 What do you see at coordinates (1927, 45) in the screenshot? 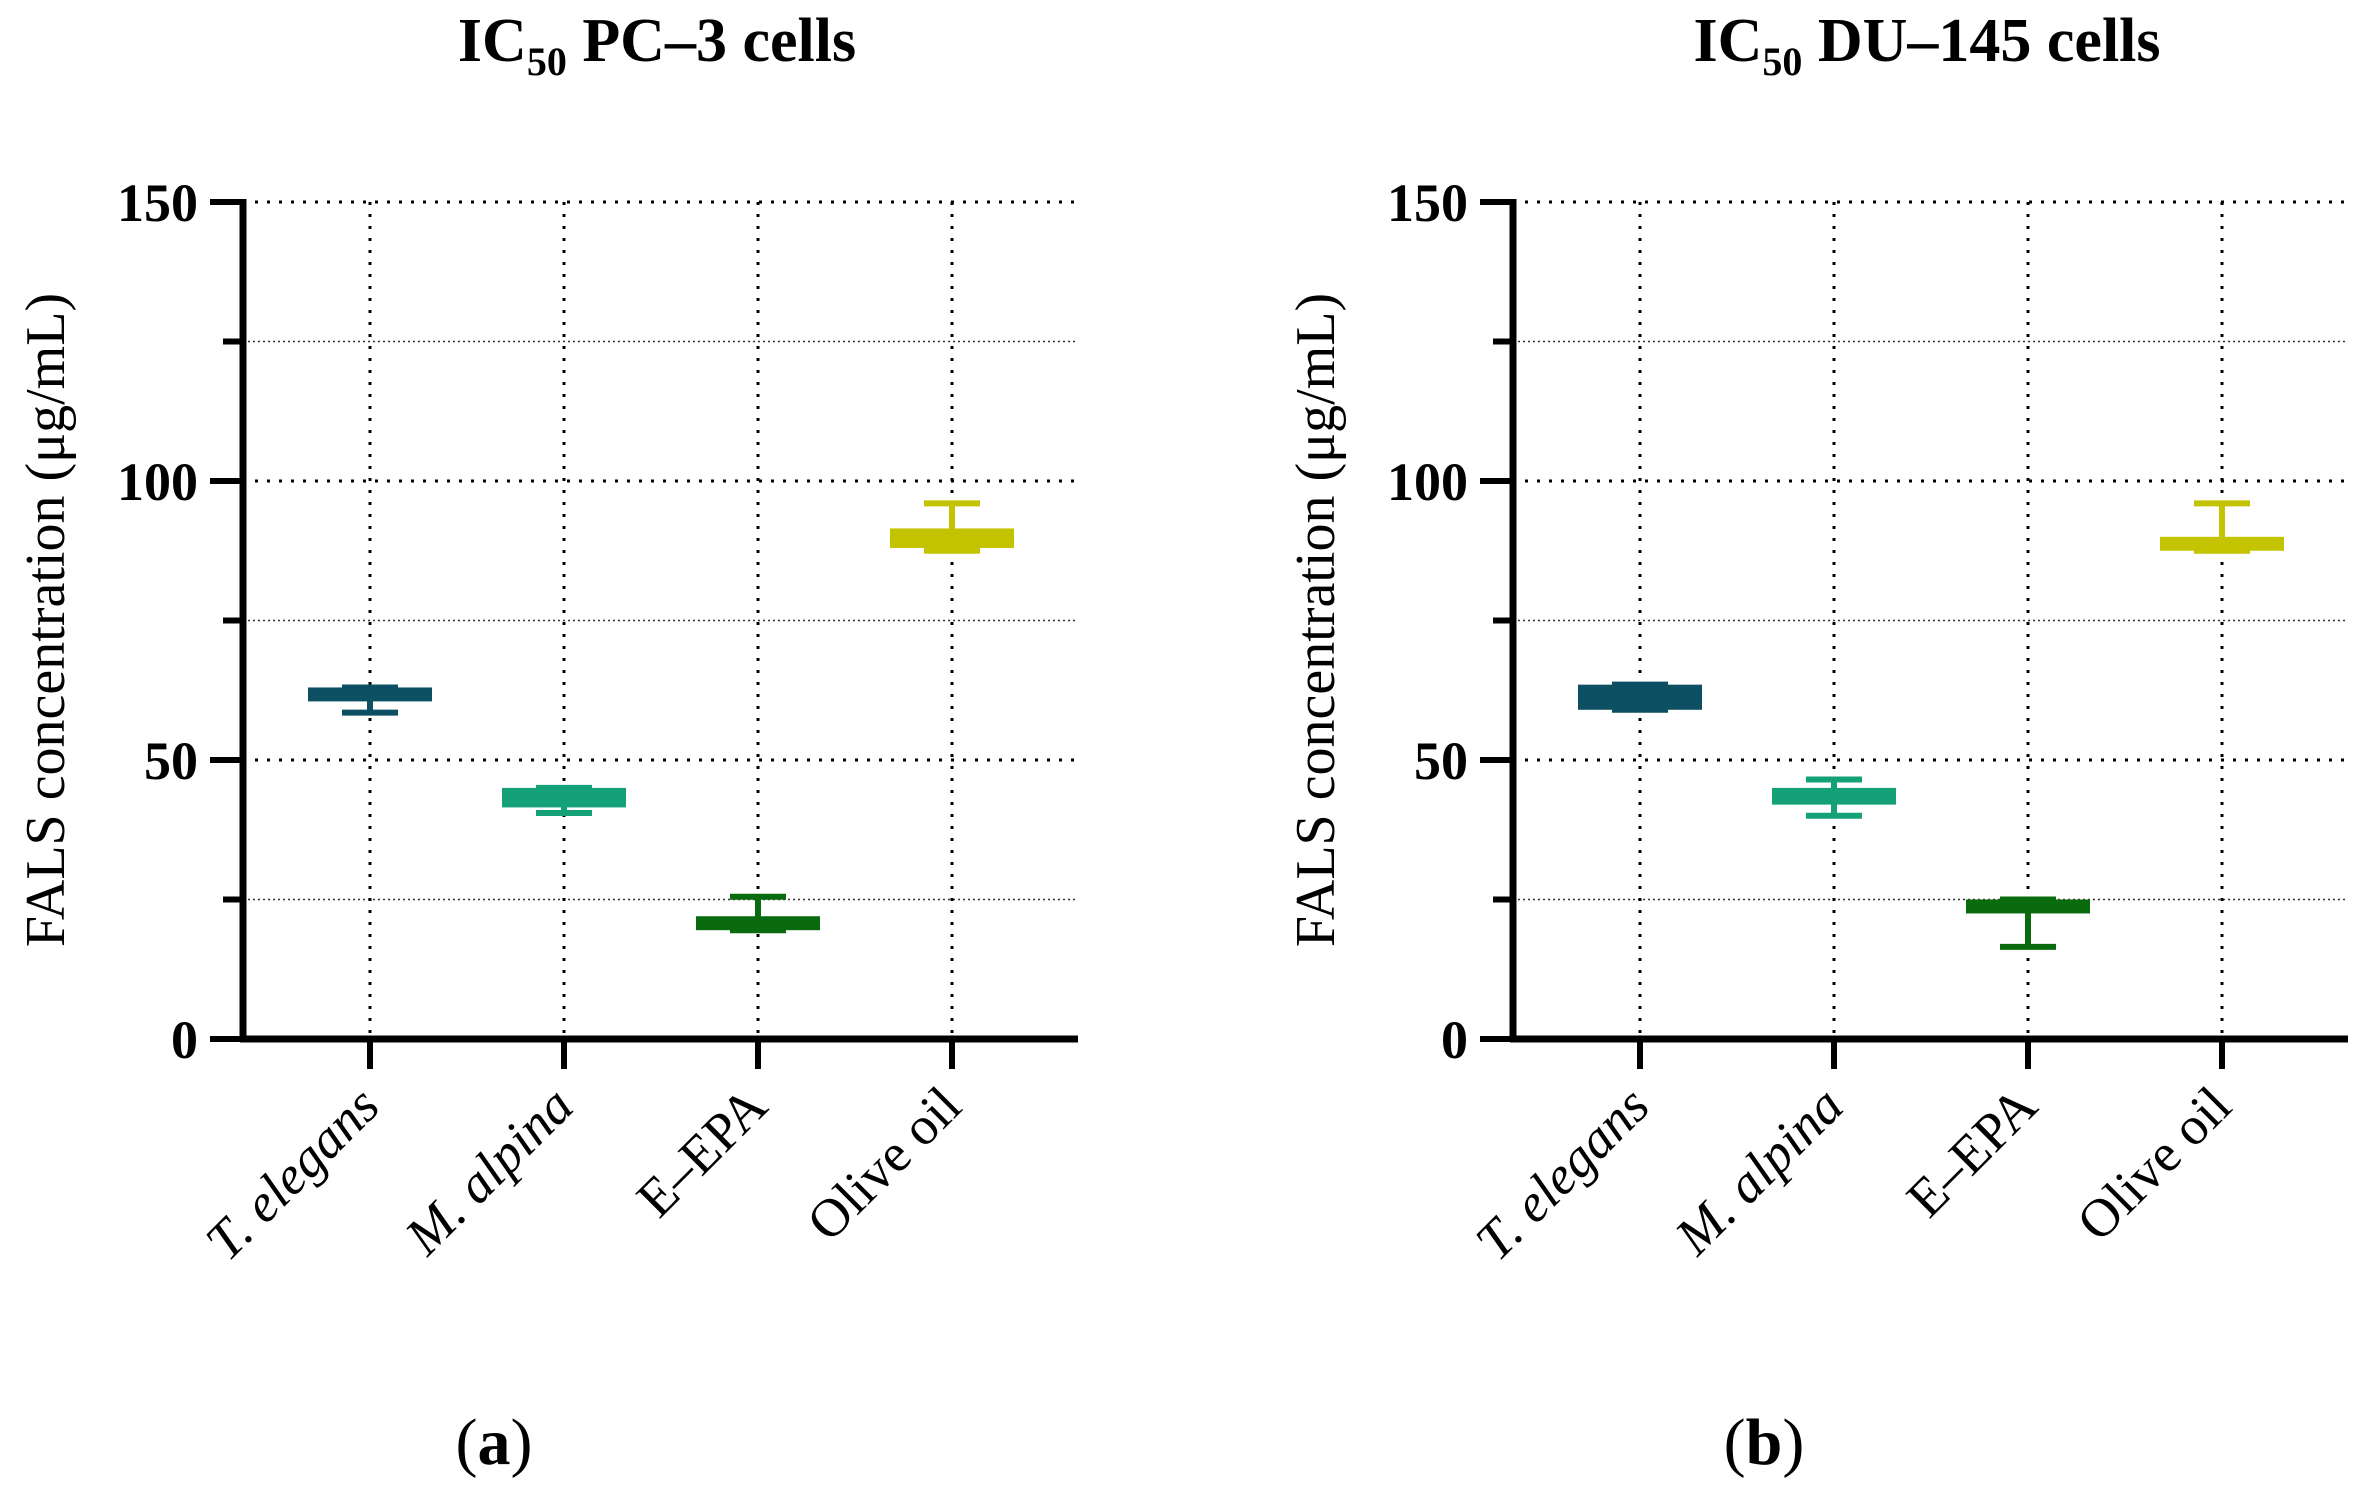
I see `chart-title-b: IC50 DU–145 cells` at bounding box center [1927, 45].